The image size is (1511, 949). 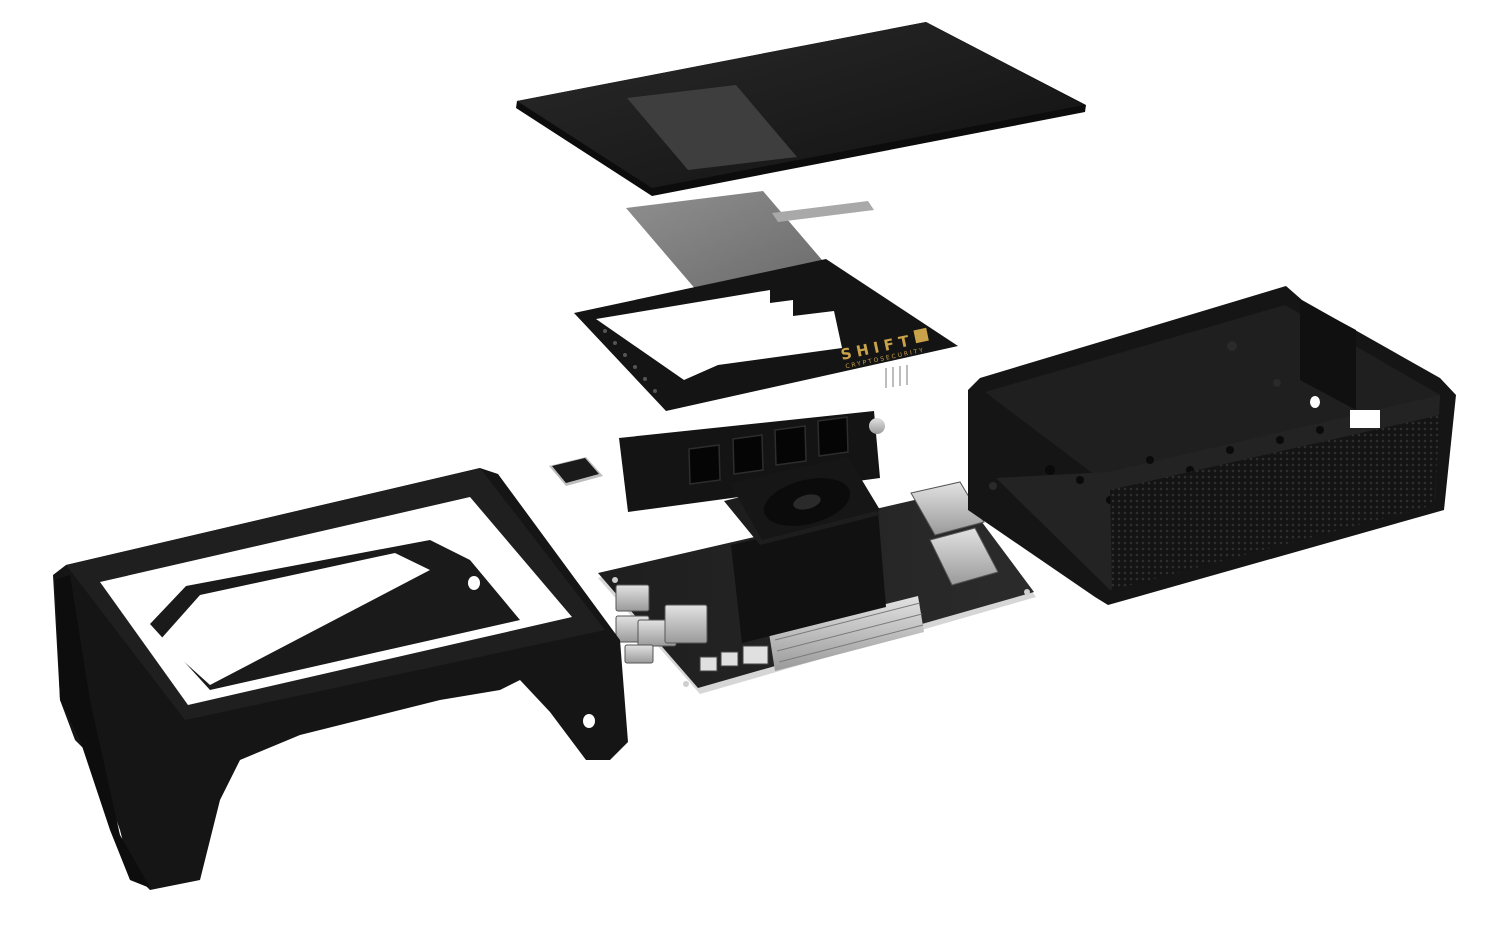 I want to click on ethernet-ports, so click(x=954, y=533).